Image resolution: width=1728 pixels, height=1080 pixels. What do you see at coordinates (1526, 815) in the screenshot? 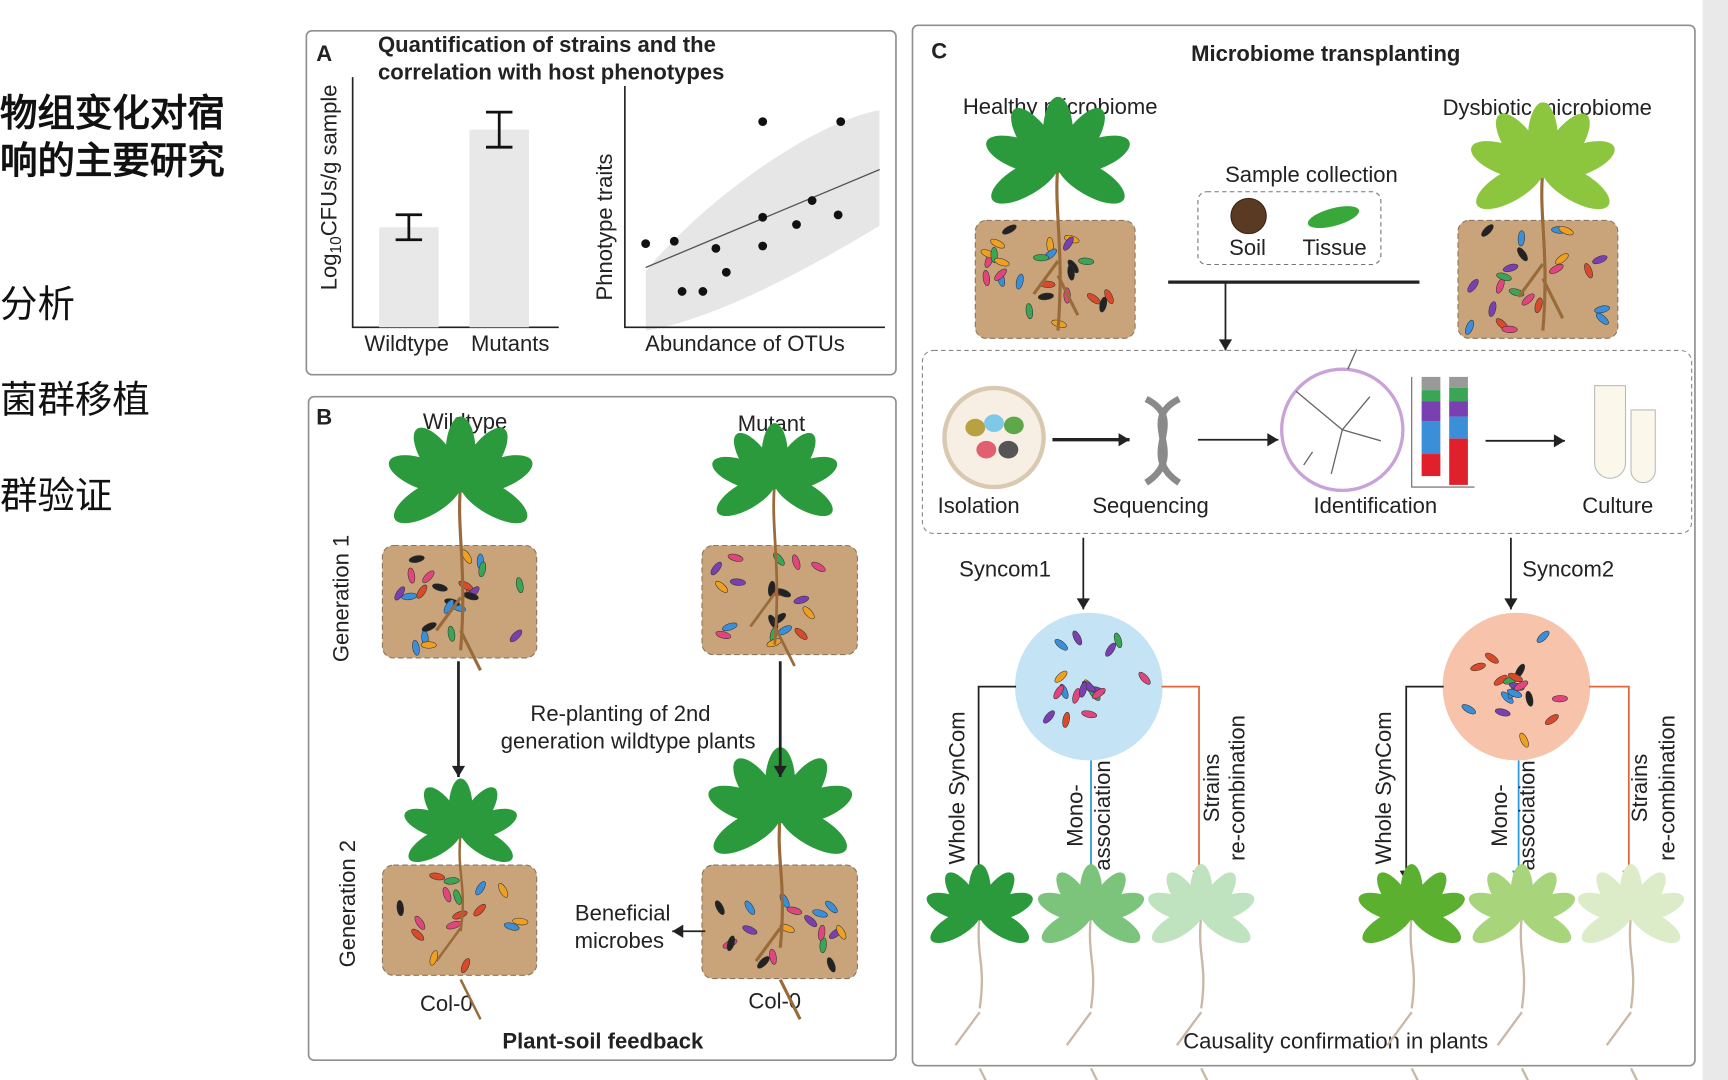
I see `branch-label: association` at bounding box center [1526, 815].